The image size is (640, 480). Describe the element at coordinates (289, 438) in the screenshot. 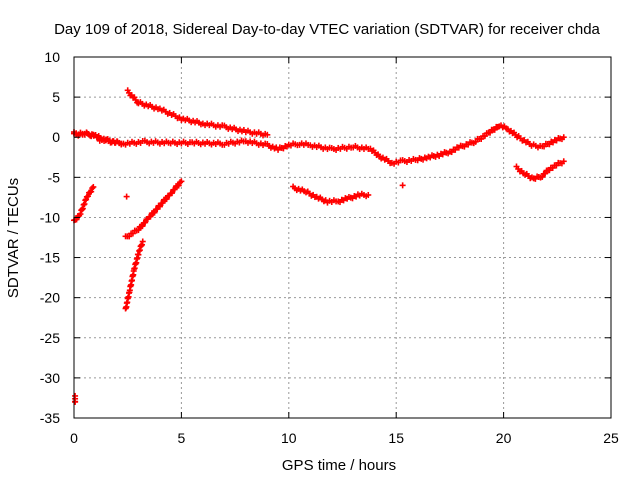

I see `x-tick-label: 10` at that location.